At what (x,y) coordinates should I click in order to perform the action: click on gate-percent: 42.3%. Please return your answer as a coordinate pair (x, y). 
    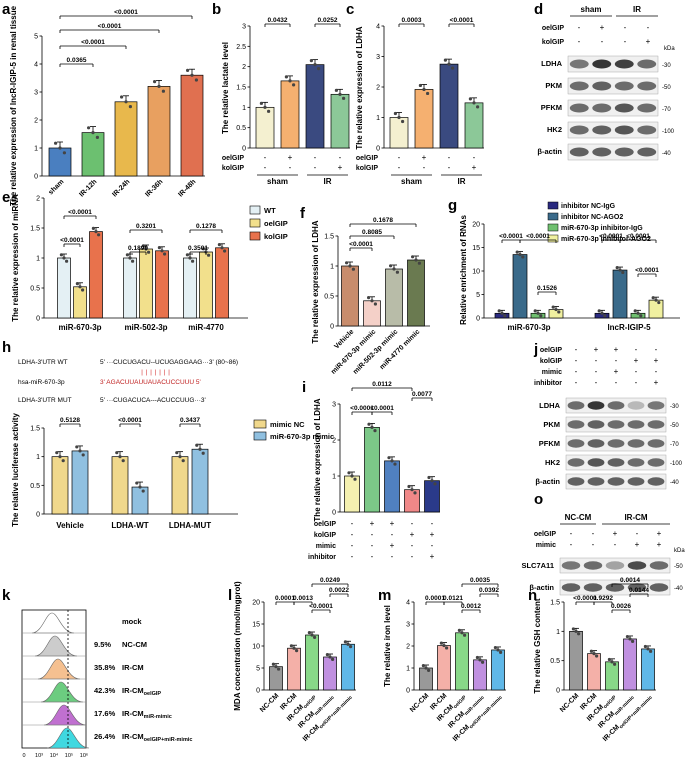
    Looking at the image, I should click on (105, 690).